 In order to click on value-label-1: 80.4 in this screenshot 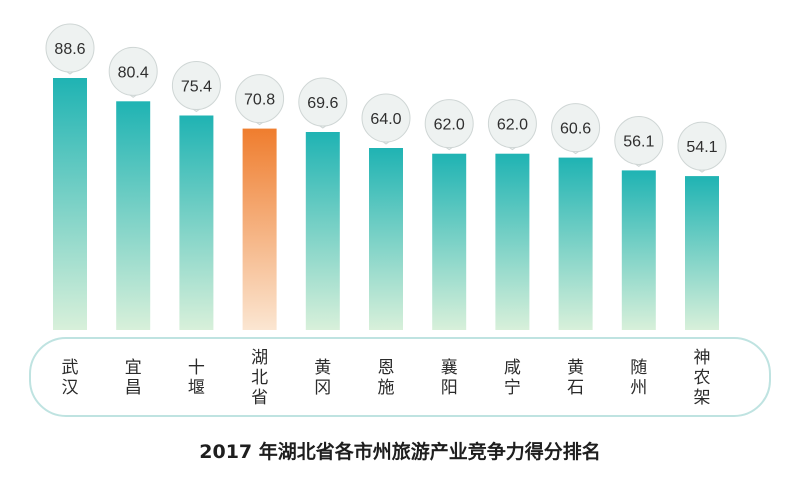, I will do `click(133, 72)`.